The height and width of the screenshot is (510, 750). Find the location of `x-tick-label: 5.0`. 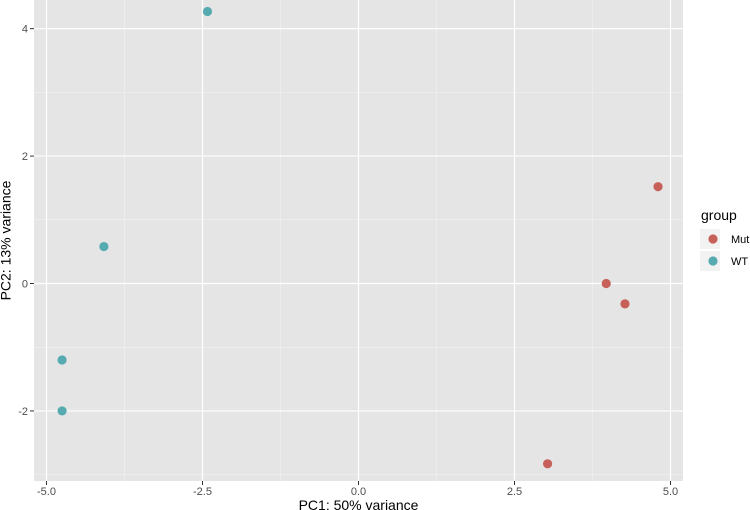

x-tick-label: 5.0 is located at coordinates (670, 492).